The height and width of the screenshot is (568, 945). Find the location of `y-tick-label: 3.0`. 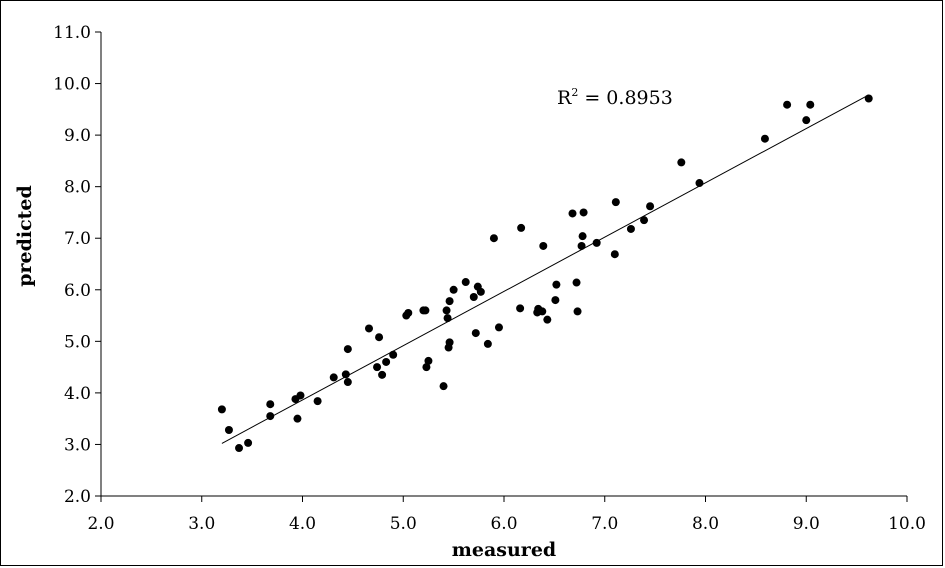

y-tick-label: 3.0 is located at coordinates (77, 445).